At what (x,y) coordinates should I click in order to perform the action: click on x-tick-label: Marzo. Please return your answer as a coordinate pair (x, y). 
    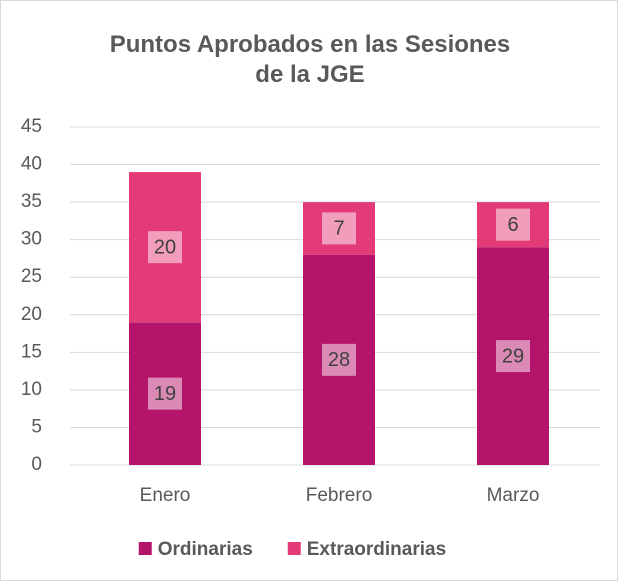
    Looking at the image, I should click on (513, 495).